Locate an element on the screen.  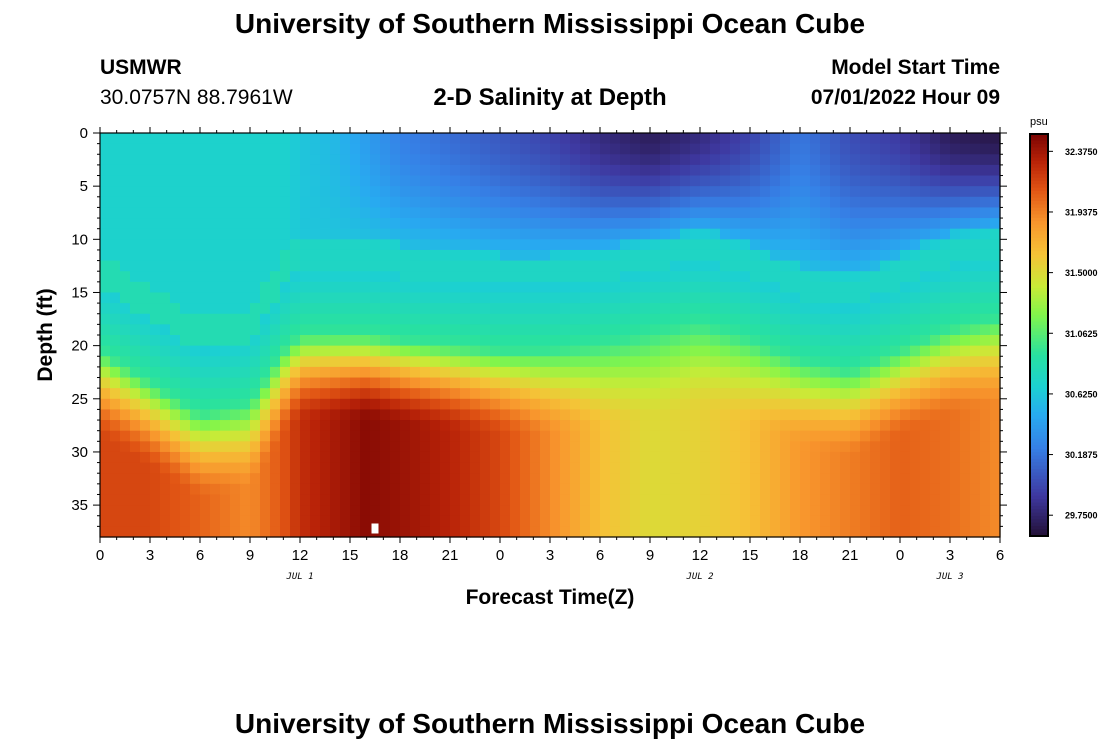
colorbar-tick-label: 31.9375 is located at coordinates (1081, 212).